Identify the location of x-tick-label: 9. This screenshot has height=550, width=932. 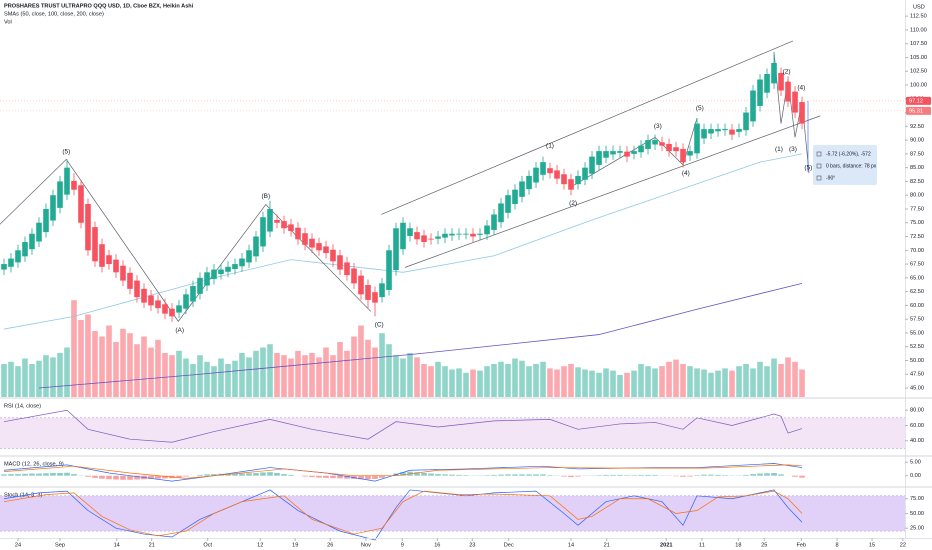
(402, 545).